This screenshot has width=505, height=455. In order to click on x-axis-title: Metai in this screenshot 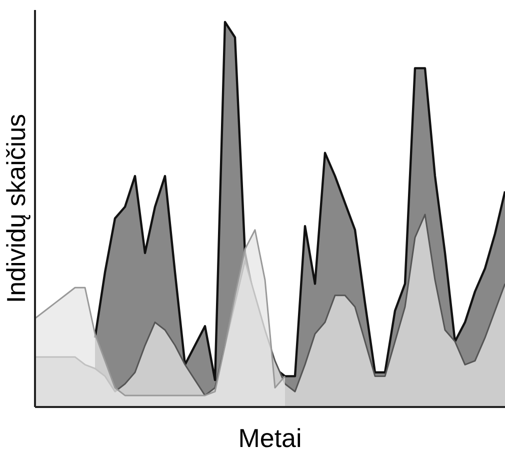, I will do `click(270, 438)`.